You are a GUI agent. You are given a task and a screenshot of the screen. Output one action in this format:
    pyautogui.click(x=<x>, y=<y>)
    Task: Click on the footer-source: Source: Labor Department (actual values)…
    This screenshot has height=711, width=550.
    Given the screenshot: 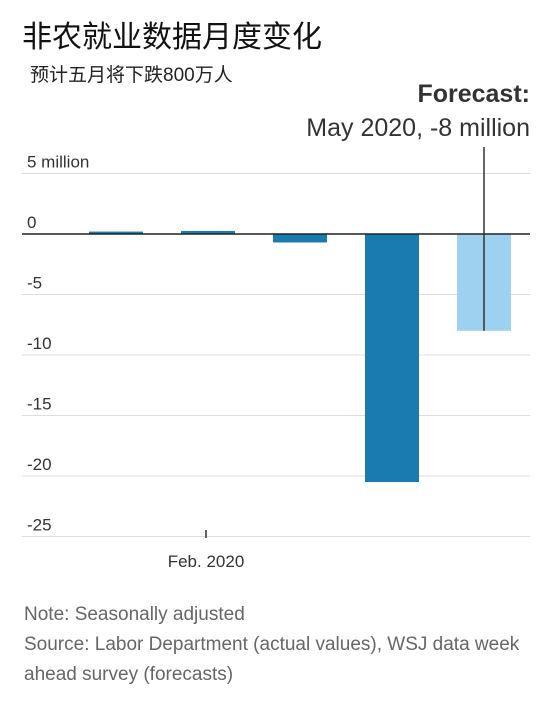 What is the action you would take?
    pyautogui.click(x=272, y=659)
    